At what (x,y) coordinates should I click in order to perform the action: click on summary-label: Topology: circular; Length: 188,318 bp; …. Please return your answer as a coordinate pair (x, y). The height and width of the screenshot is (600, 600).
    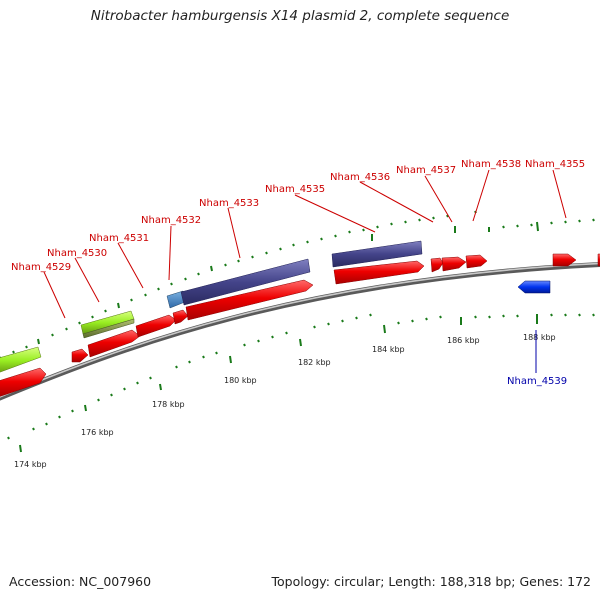
    Looking at the image, I should click on (431, 581).